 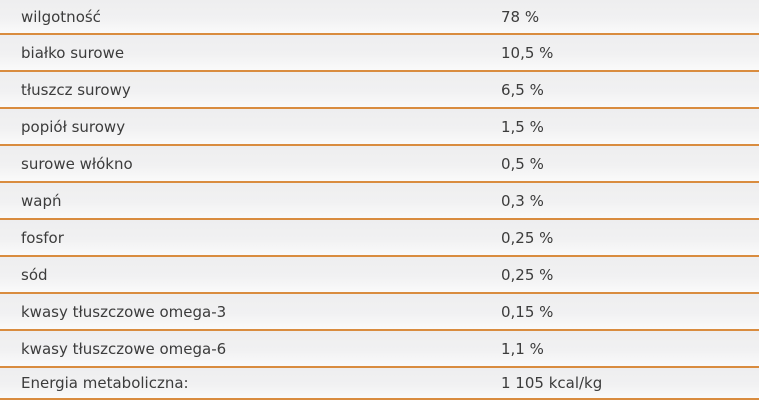 I want to click on table-row: kwasy tłuszczowe omega-3 0,15 %, so click(x=379, y=312).